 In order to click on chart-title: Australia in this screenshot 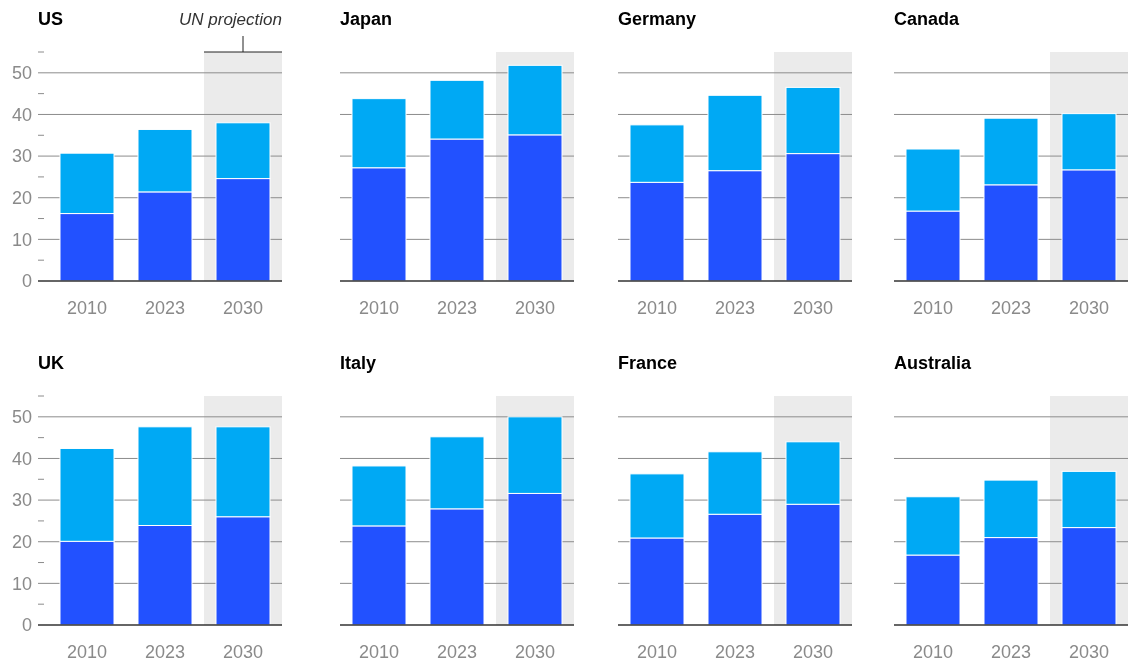, I will do `click(933, 363)`.